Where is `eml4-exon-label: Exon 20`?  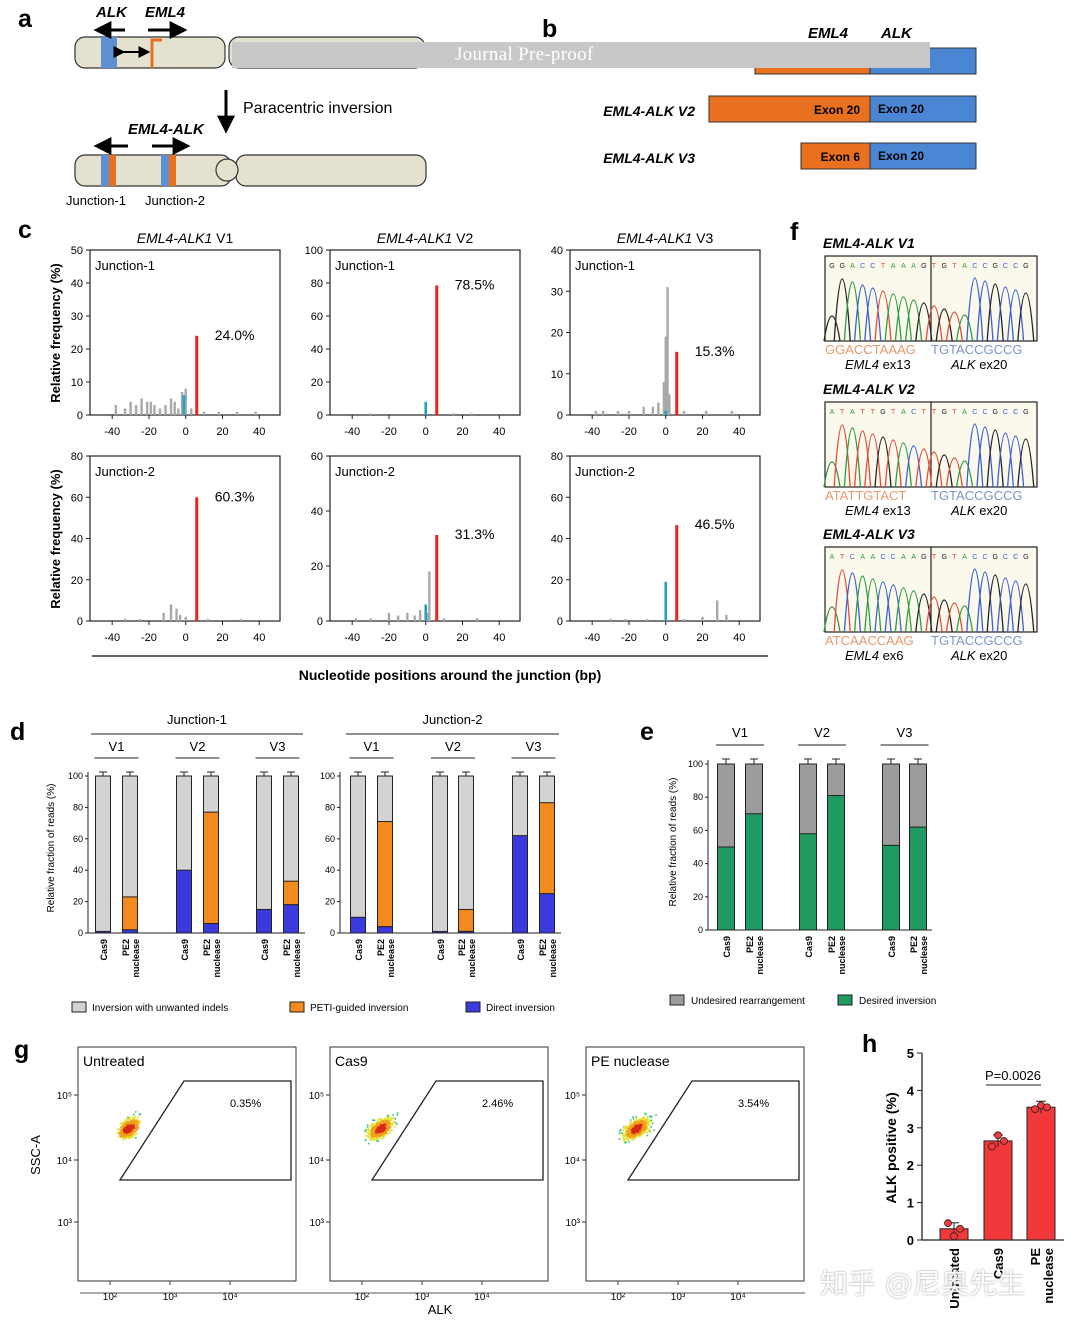 eml4-exon-label: Exon 20 is located at coordinates (837, 110).